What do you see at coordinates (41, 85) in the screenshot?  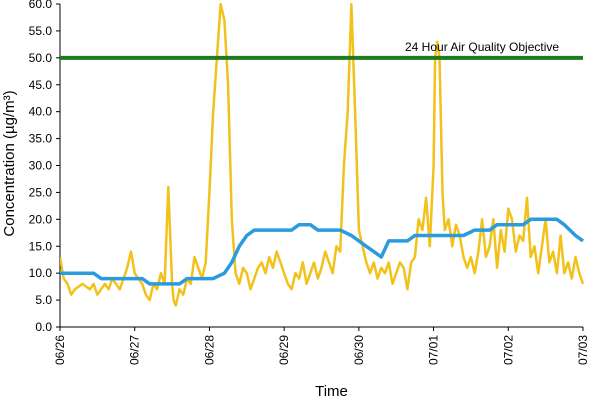 I see `y-tick-label: 45.0` at bounding box center [41, 85].